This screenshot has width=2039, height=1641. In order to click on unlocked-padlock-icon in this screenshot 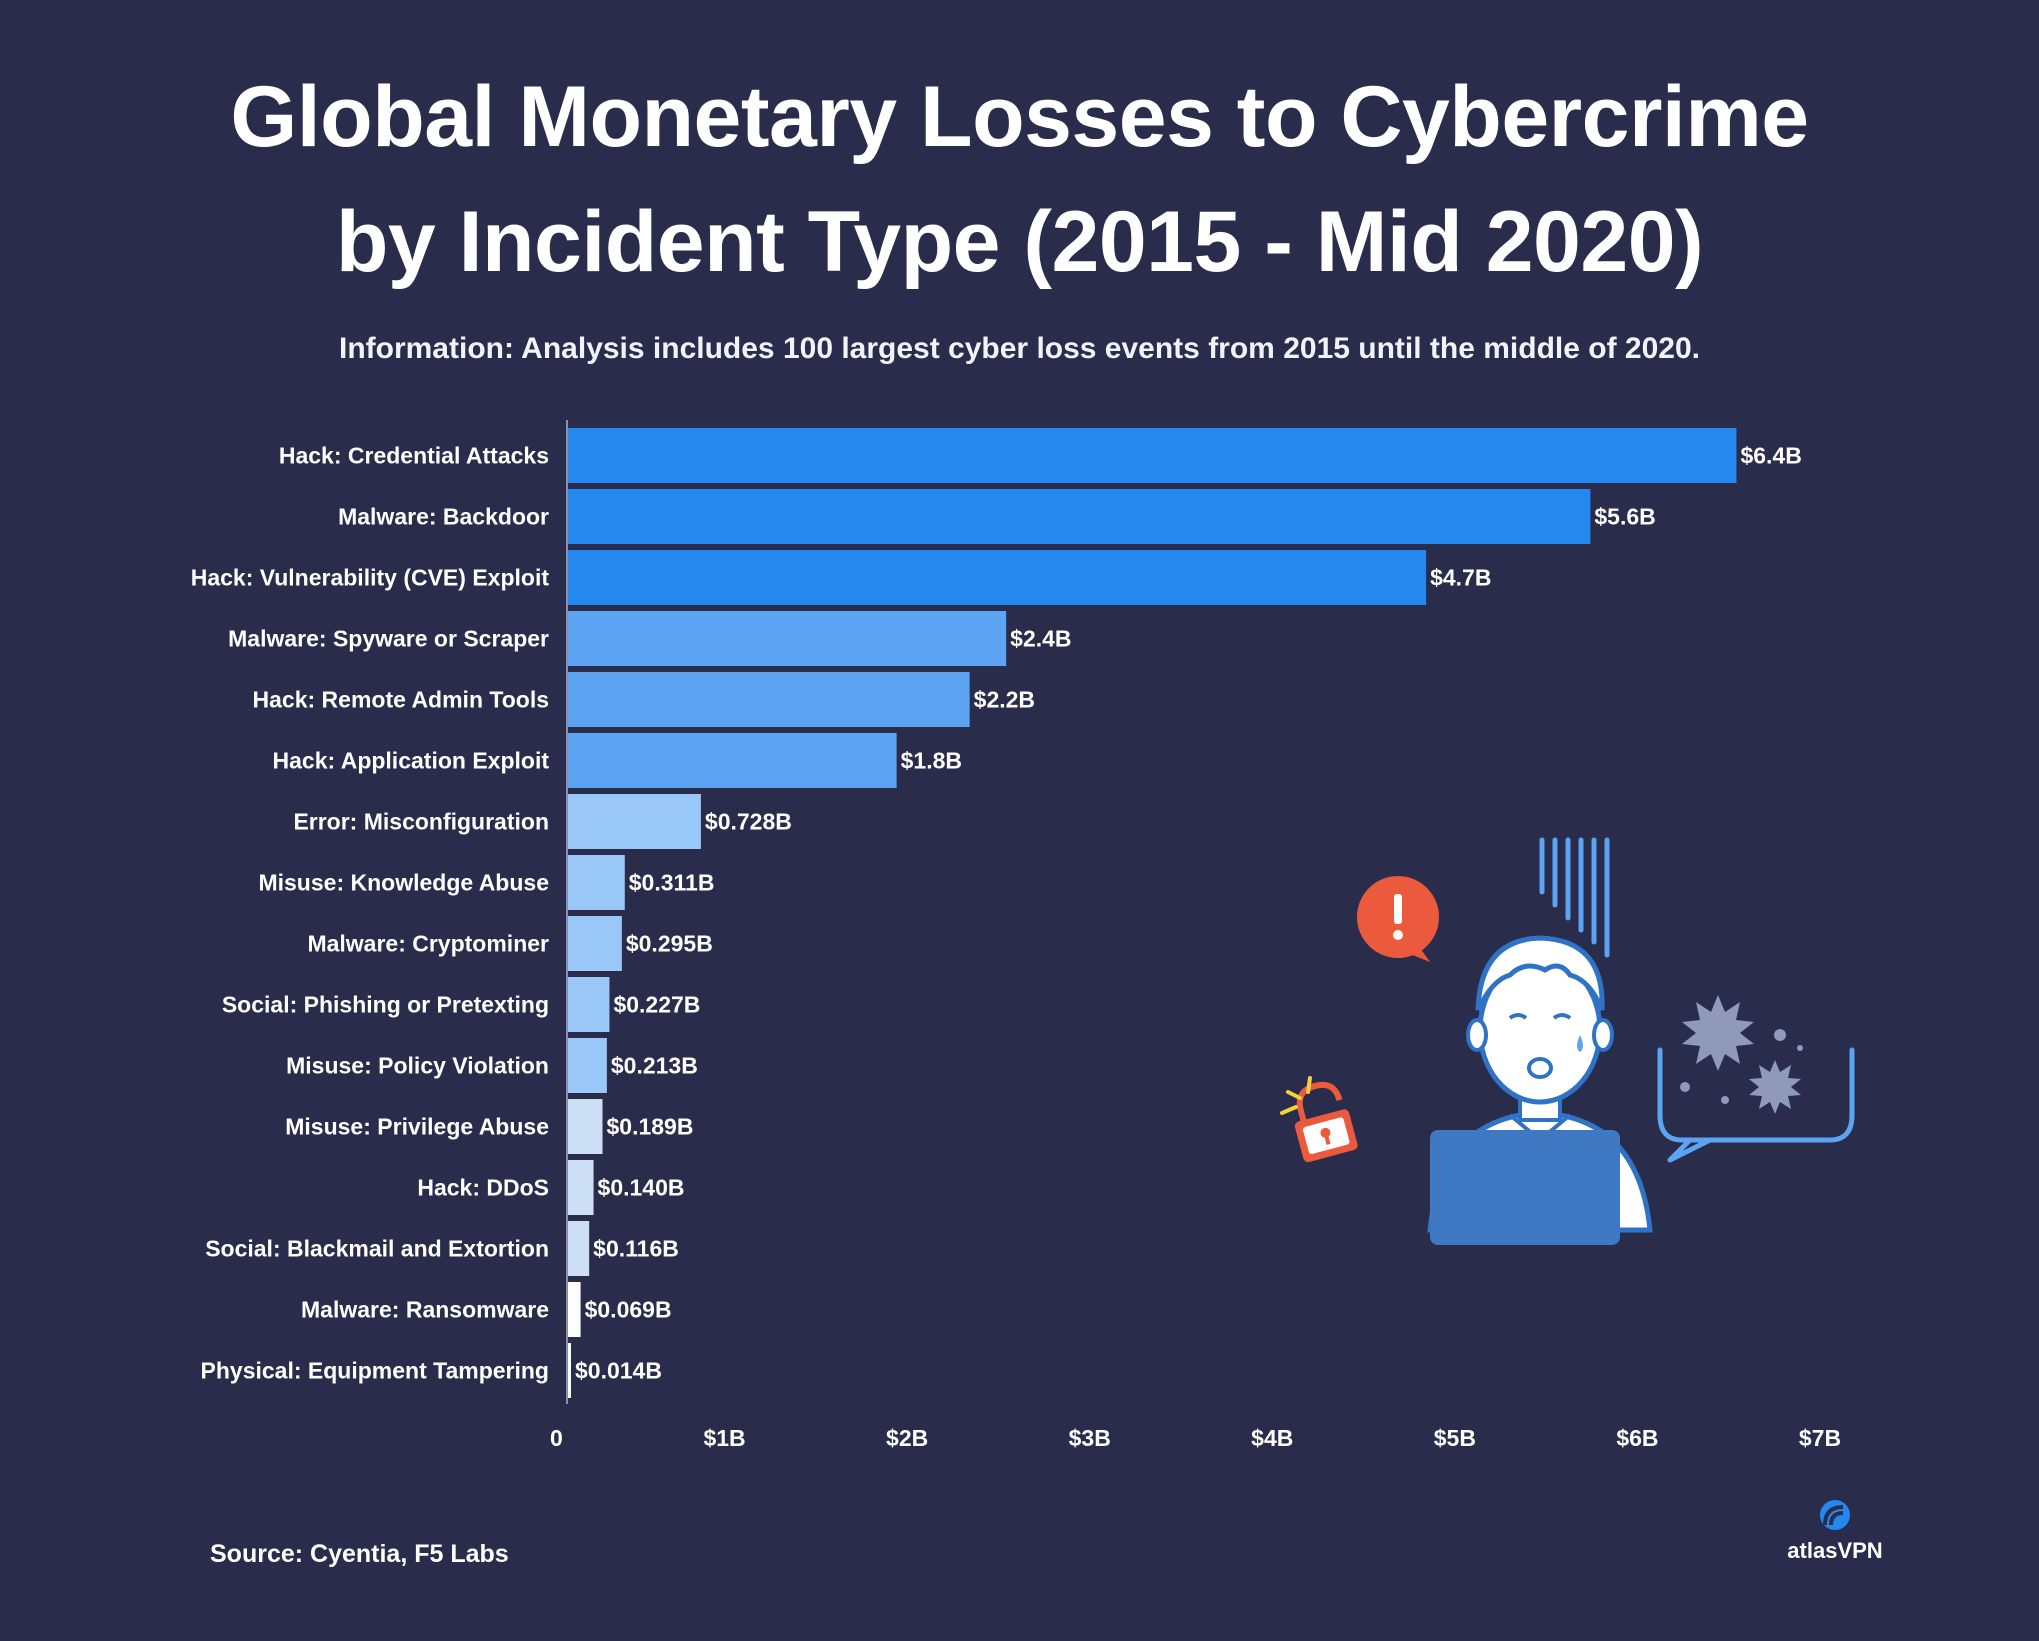, I will do `click(1326, 1122)`.